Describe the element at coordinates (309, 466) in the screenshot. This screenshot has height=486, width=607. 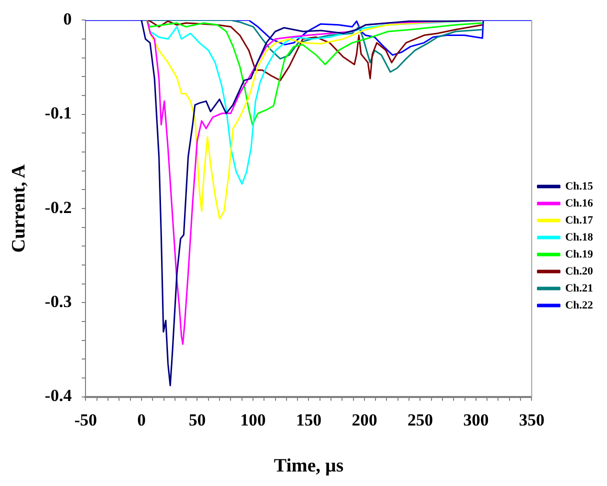
I see `x-axis-title: Time, μs` at that location.